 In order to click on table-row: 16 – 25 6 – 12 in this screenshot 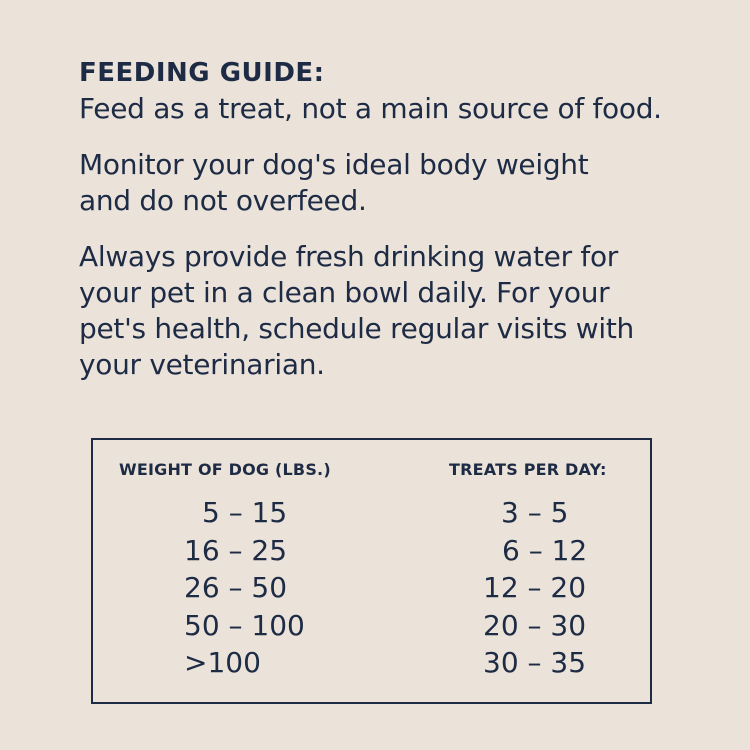, I will do `click(371, 551)`.